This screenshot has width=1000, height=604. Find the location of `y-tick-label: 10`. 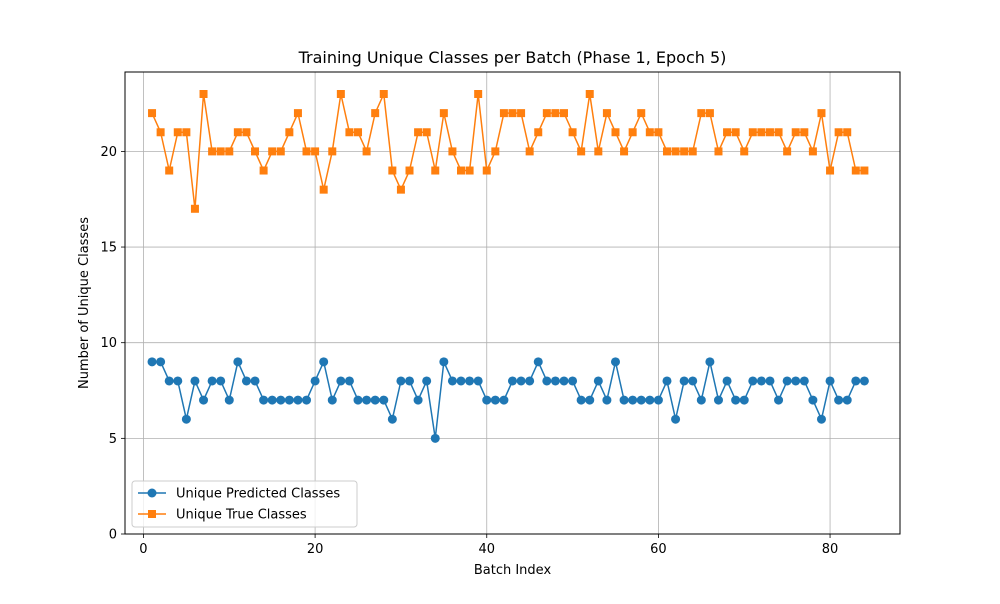

y-tick-label: 10 is located at coordinates (108, 343).